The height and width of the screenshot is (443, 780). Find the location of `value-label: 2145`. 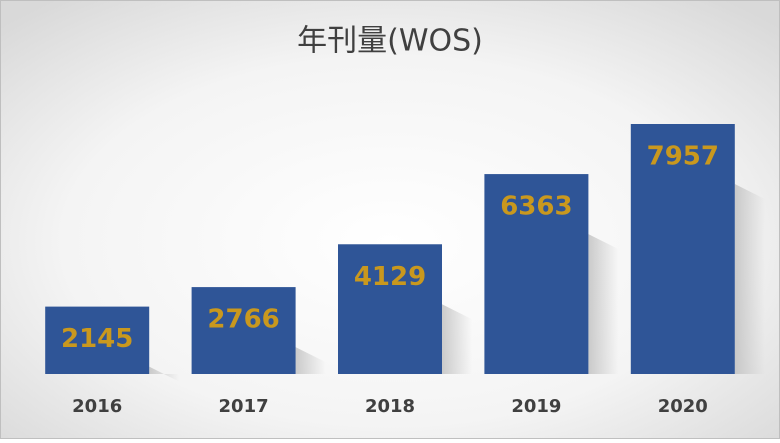

value-label: 2145 is located at coordinates (97, 339).